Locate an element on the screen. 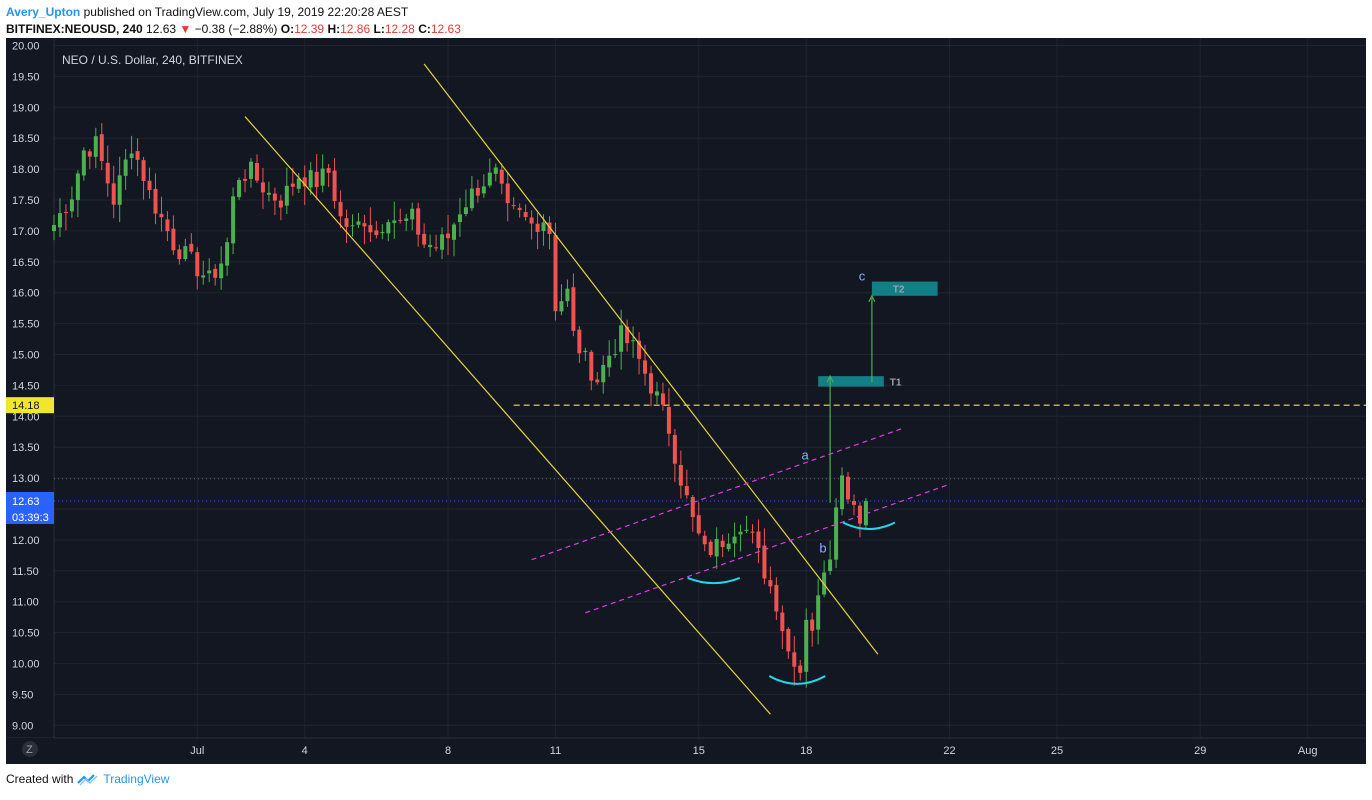  footer-created-text: Created with is located at coordinates (40, 779).